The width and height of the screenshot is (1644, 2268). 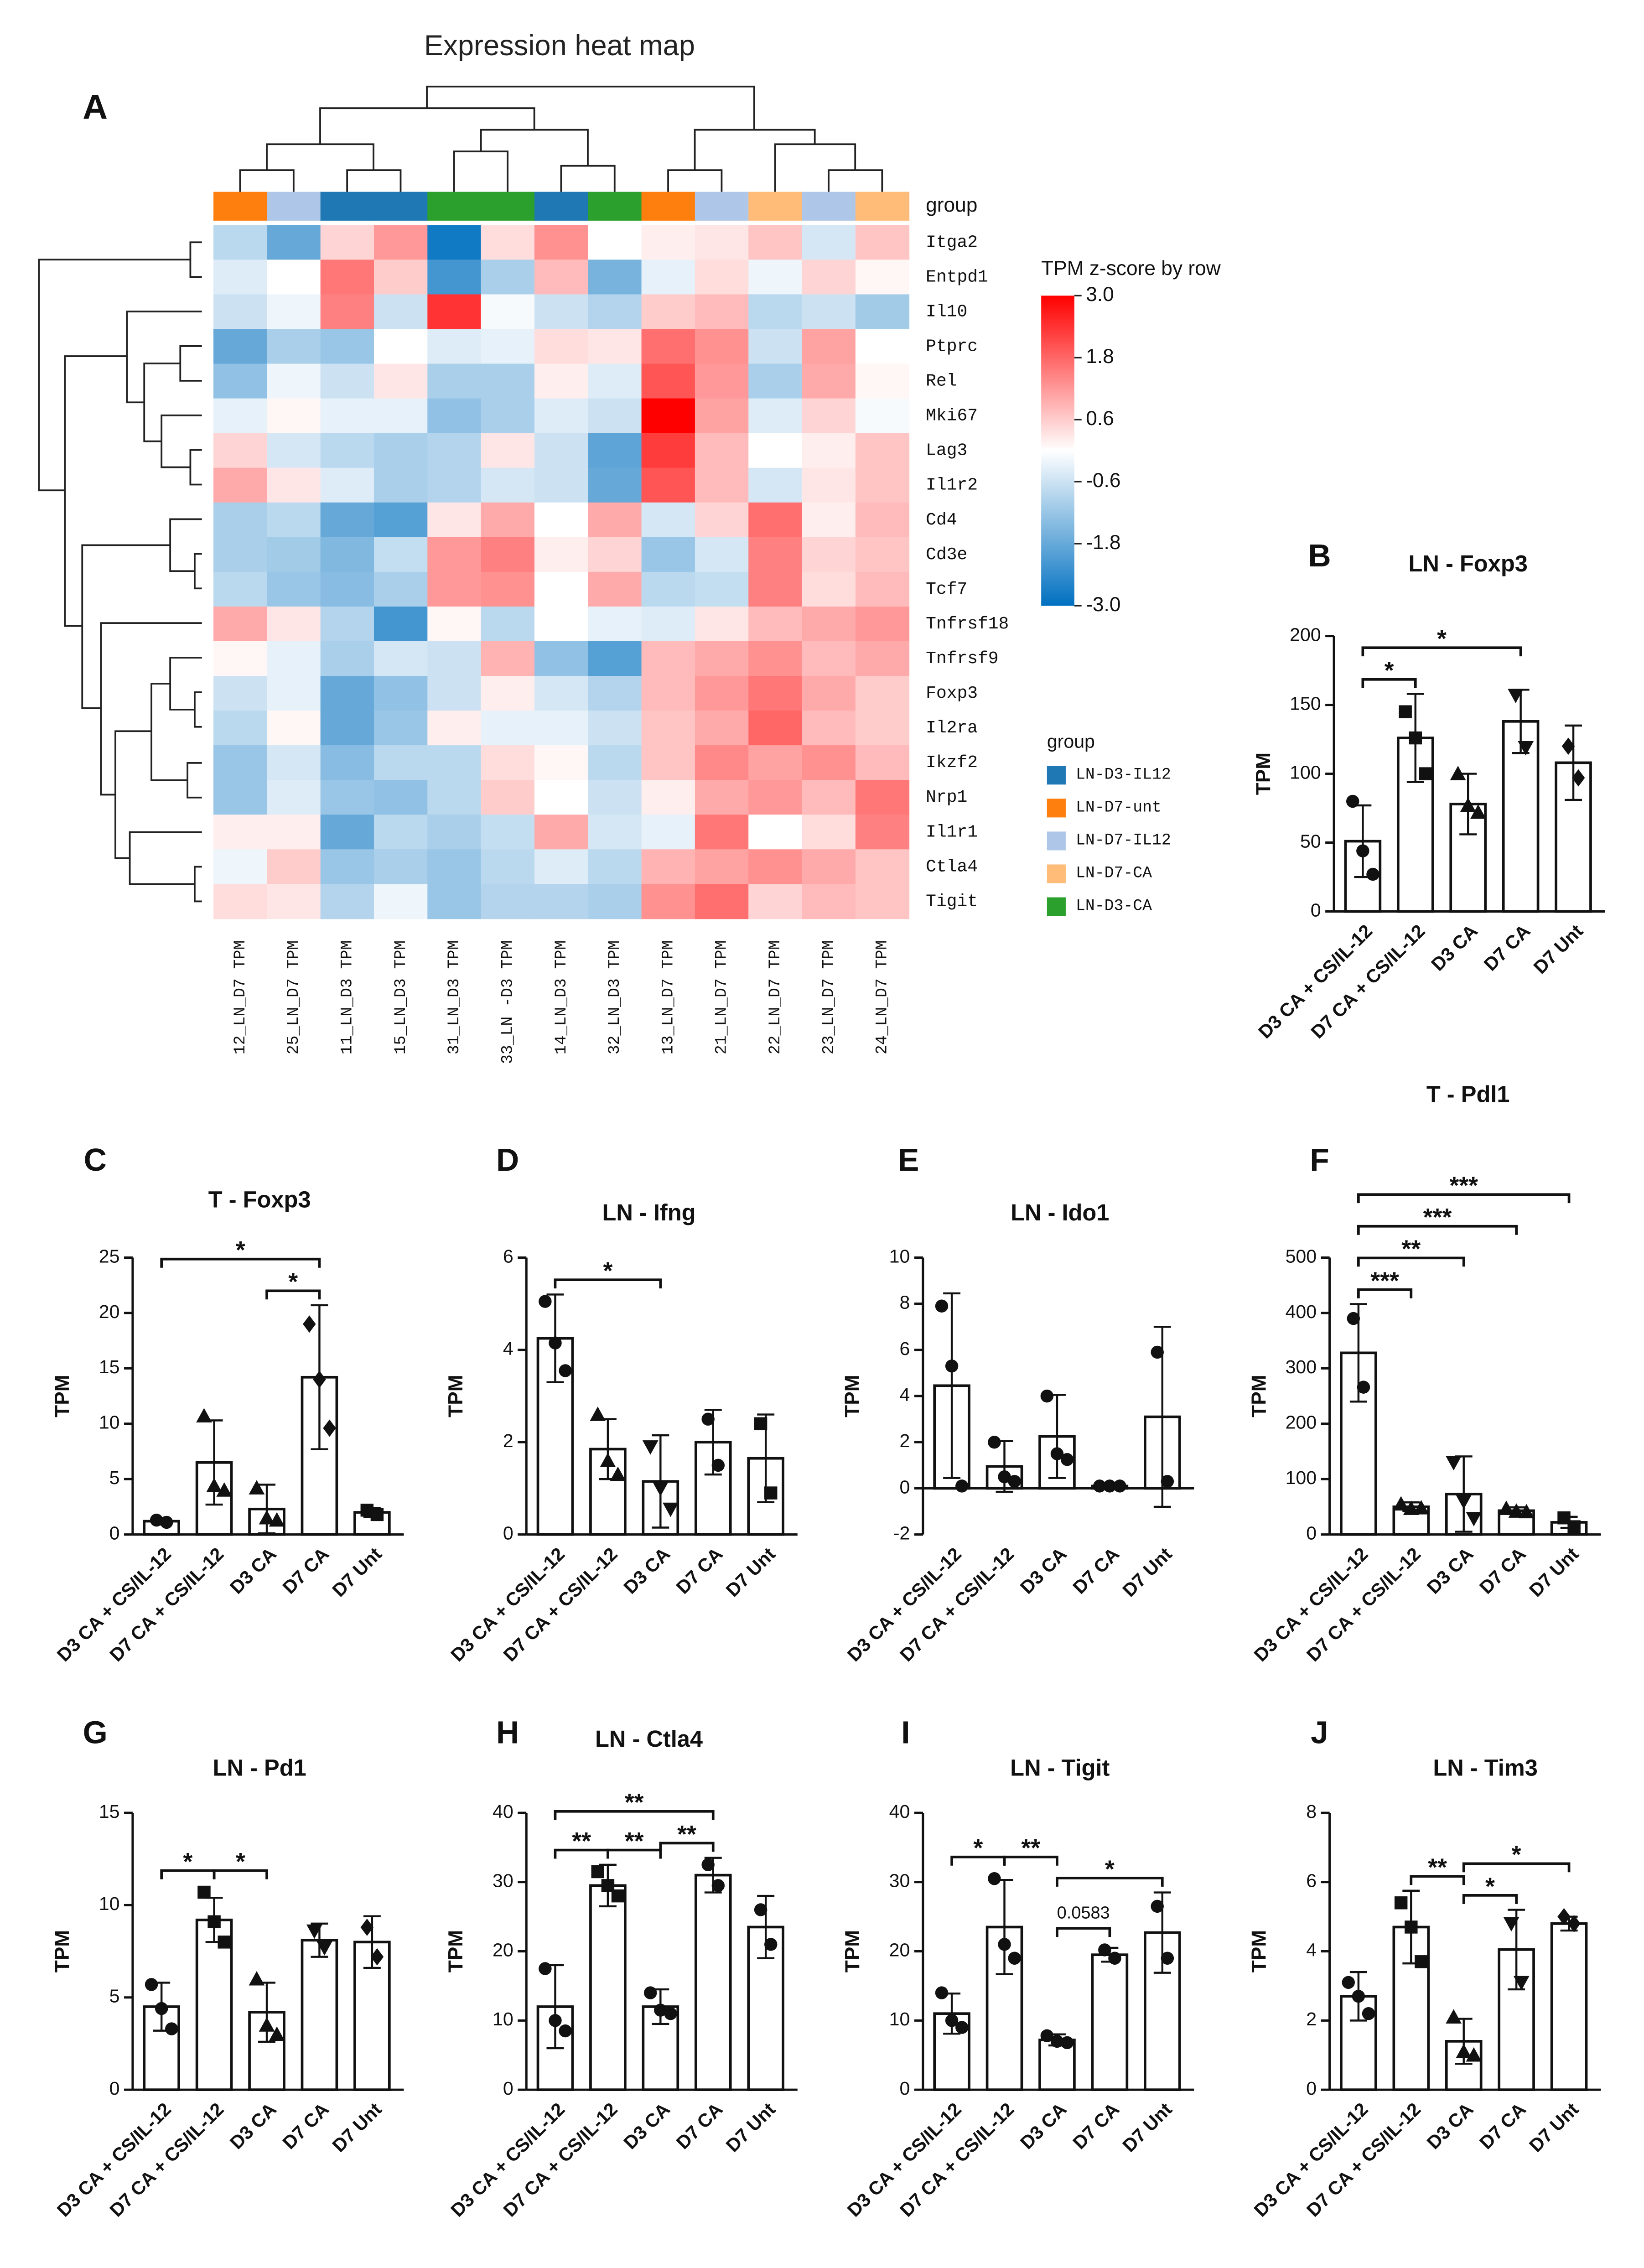 I want to click on x-tick-label: D7 Unt, so click(x=1558, y=949).